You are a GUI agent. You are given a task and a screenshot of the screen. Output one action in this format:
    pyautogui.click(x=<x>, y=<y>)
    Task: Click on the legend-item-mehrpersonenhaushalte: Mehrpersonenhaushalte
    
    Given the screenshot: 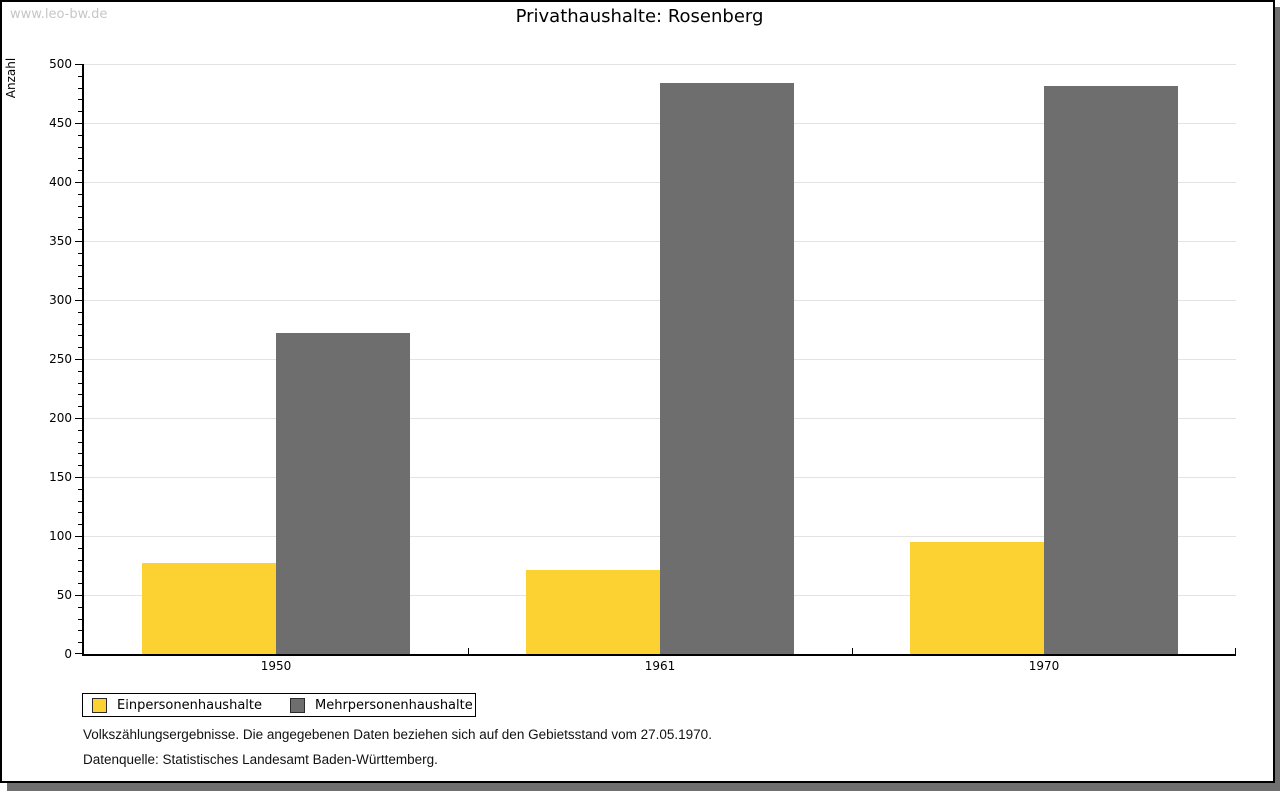 What is the action you would take?
    pyautogui.click(x=381, y=705)
    